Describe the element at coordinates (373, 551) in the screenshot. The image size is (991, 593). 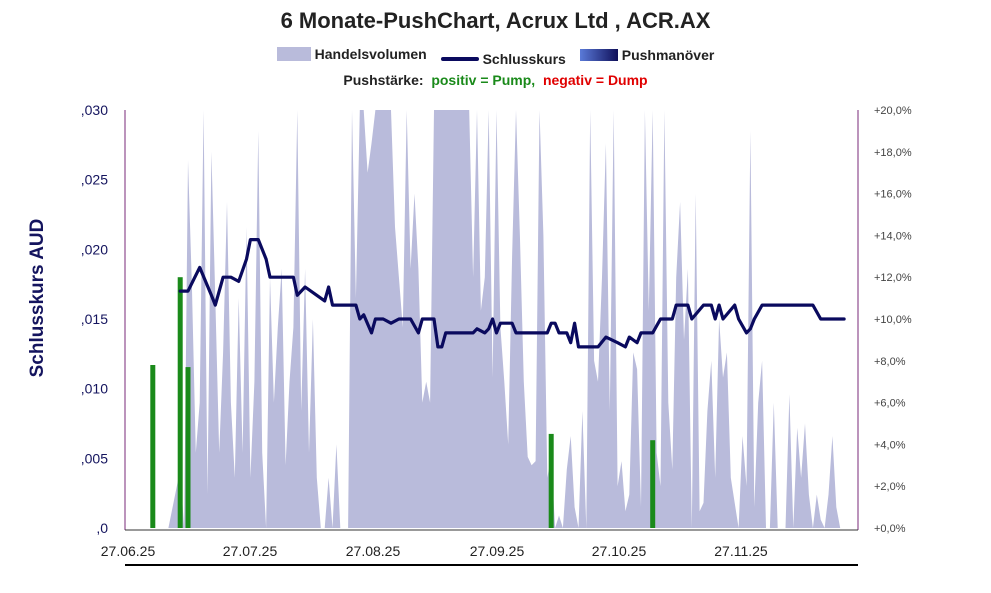
I see `x-tick-label: 27.08.25` at that location.